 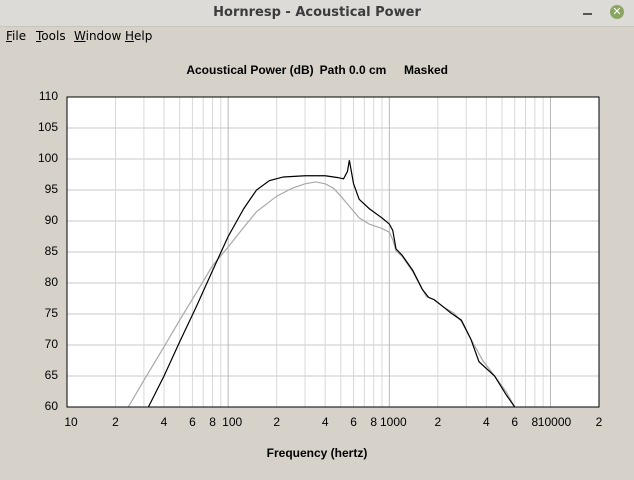 I want to click on y-tick-label: 110, so click(x=48, y=96).